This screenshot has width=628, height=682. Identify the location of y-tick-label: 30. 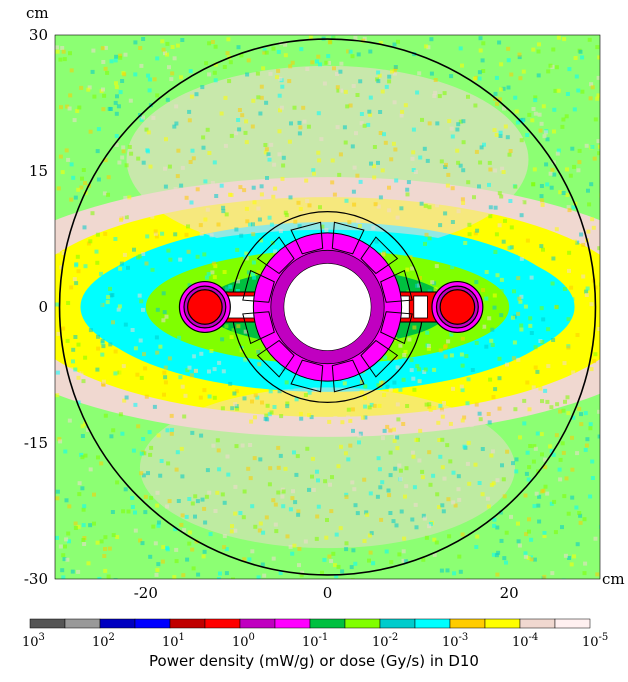
(38, 35).